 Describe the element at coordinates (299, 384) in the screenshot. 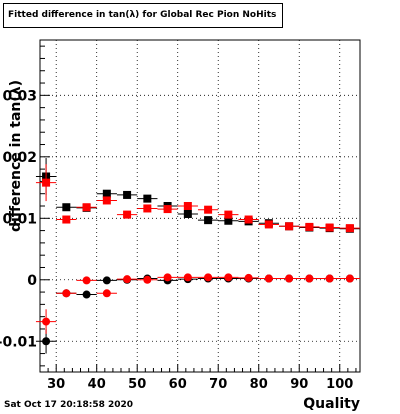

I see `x-tick-label: 90` at that location.